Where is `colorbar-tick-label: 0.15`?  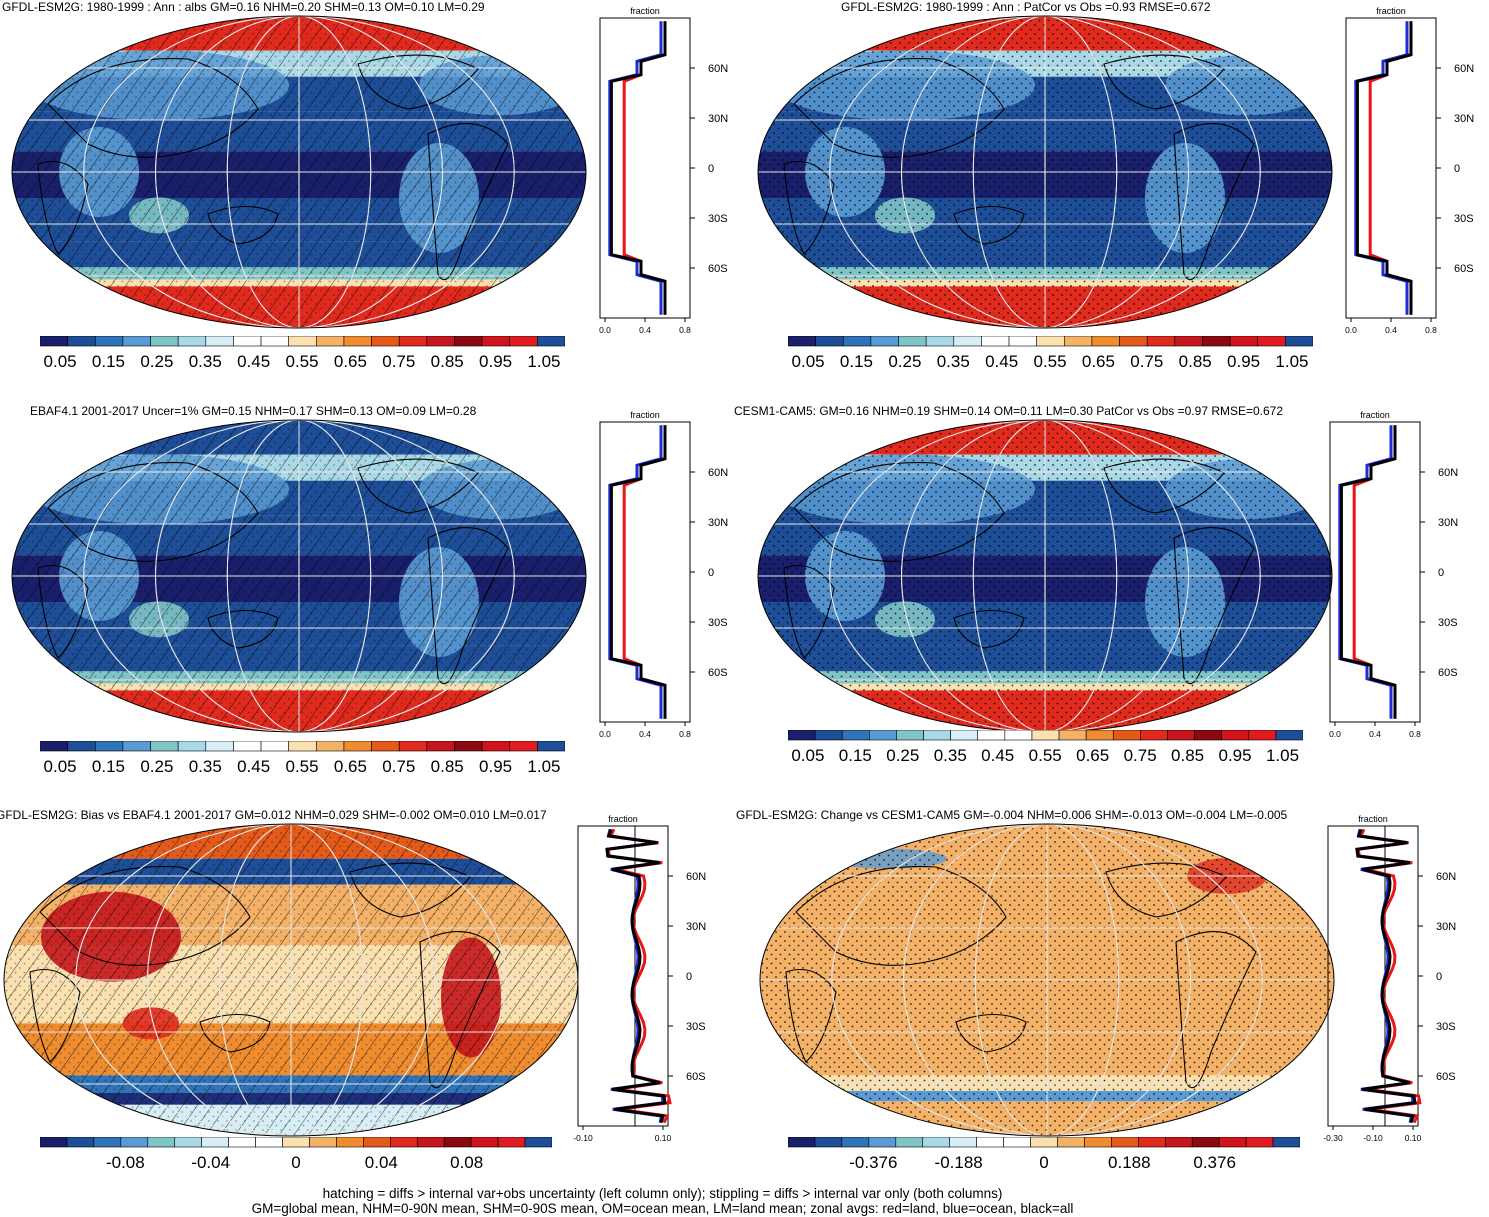
colorbar-tick-label: 0.15 is located at coordinates (108, 767).